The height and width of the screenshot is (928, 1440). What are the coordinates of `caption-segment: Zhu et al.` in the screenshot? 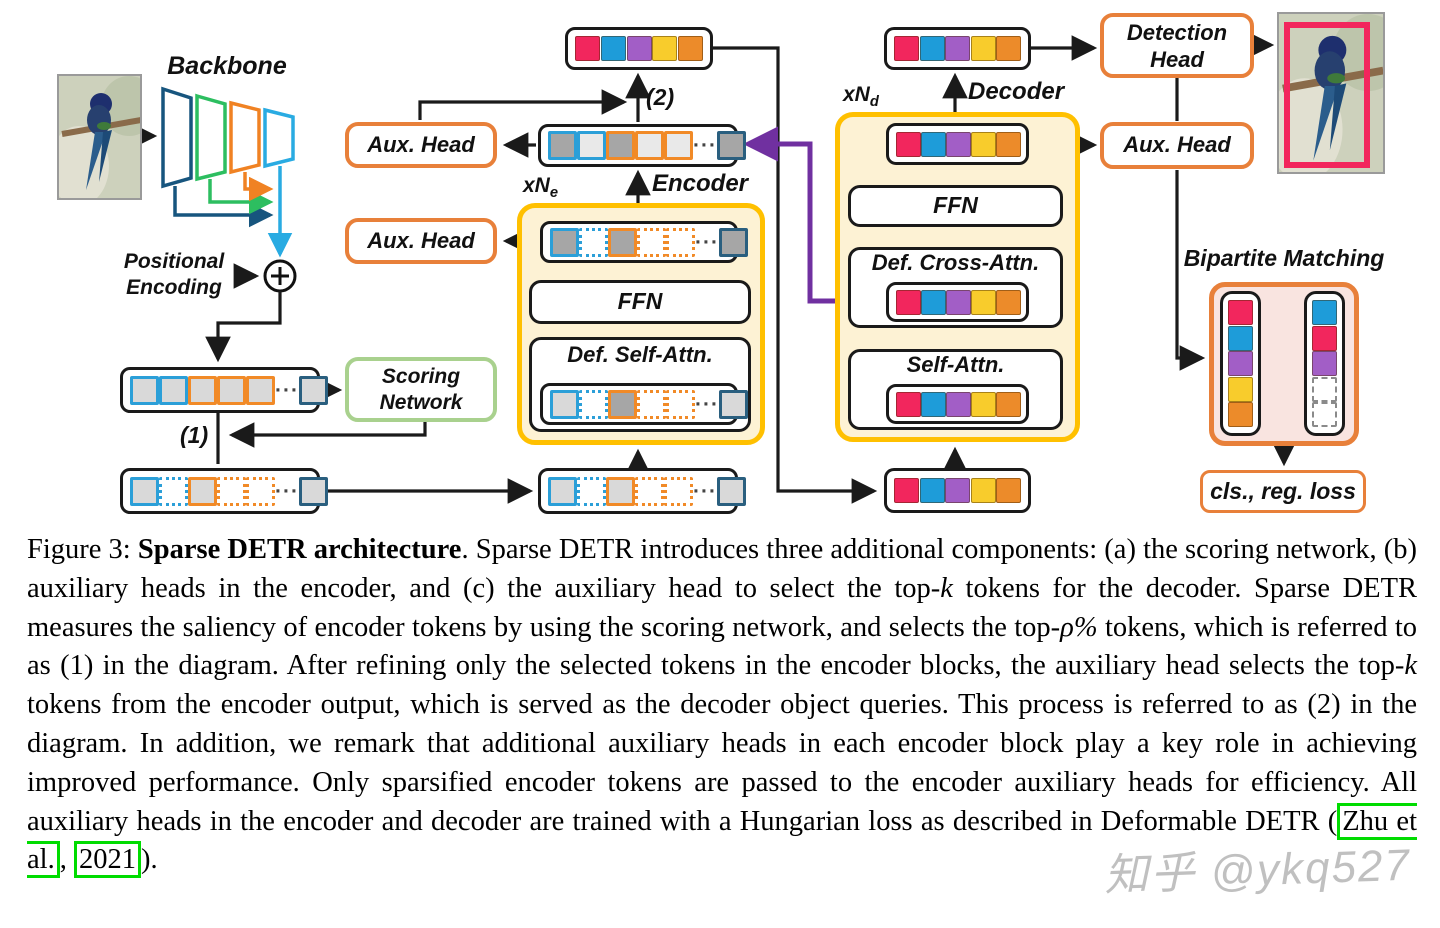 It's located at (722, 840).